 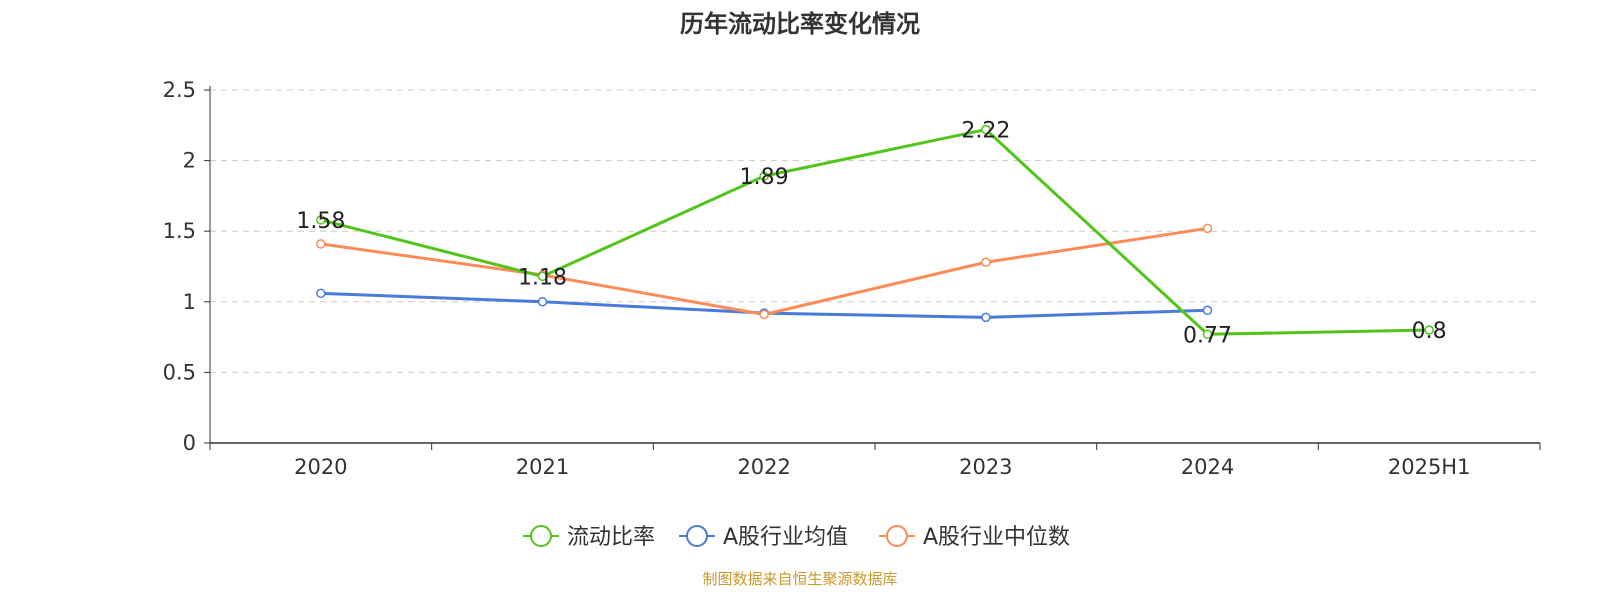 I want to click on x-tick-label: 2022, so click(x=763, y=467).